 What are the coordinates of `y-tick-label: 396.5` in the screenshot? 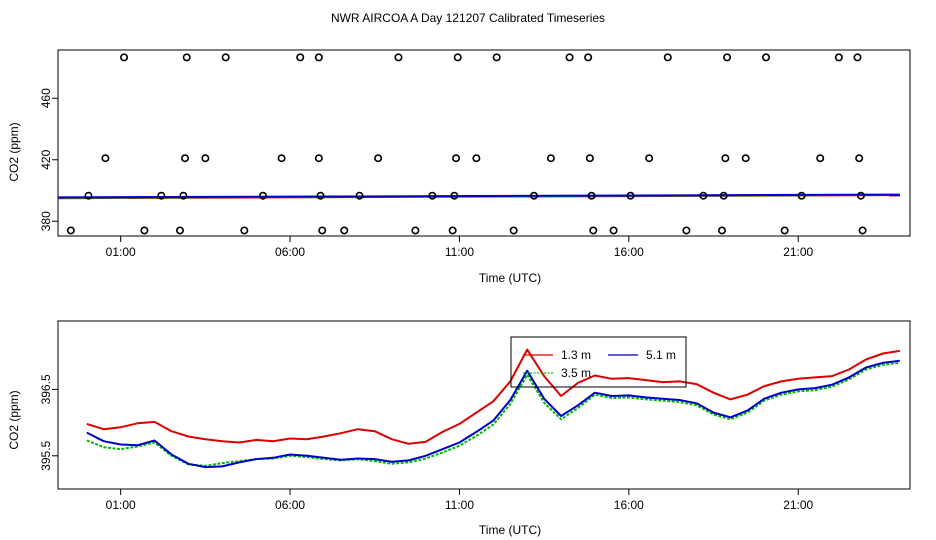 It's located at (46, 389).